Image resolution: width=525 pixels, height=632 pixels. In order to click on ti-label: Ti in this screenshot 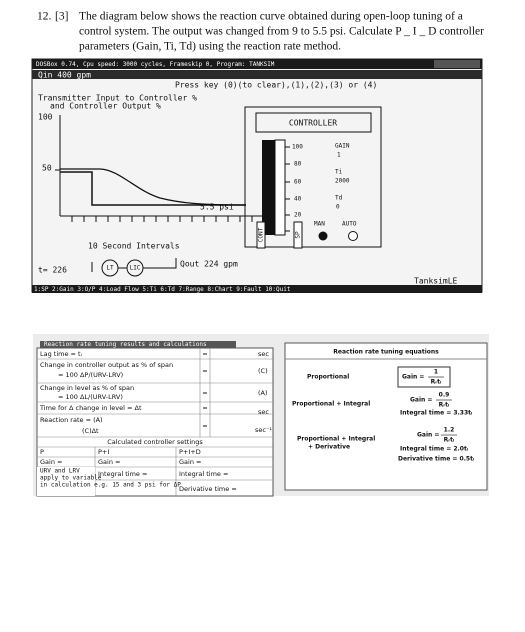, I will do `click(339, 172)`.